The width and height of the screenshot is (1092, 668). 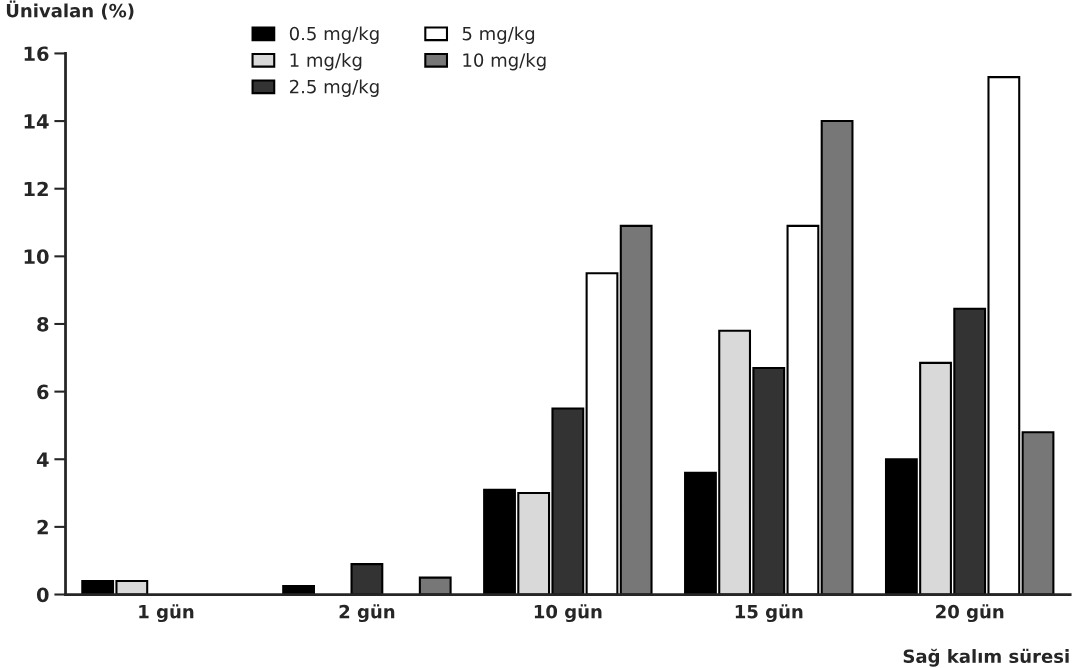 I want to click on y-tick-label: 4, so click(x=42, y=459).